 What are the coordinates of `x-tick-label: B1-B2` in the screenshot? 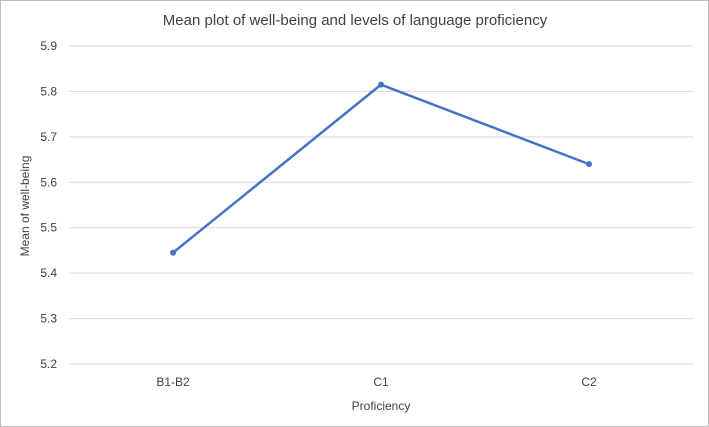 It's located at (173, 382).